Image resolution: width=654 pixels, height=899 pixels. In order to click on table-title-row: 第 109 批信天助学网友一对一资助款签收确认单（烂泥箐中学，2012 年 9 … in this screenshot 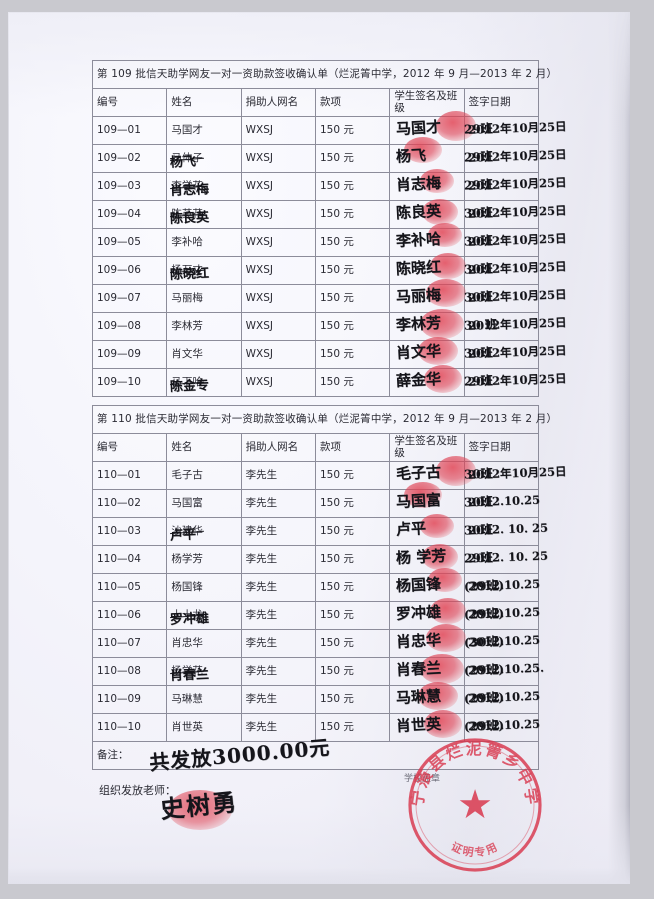, I will do `click(324, 74)`.